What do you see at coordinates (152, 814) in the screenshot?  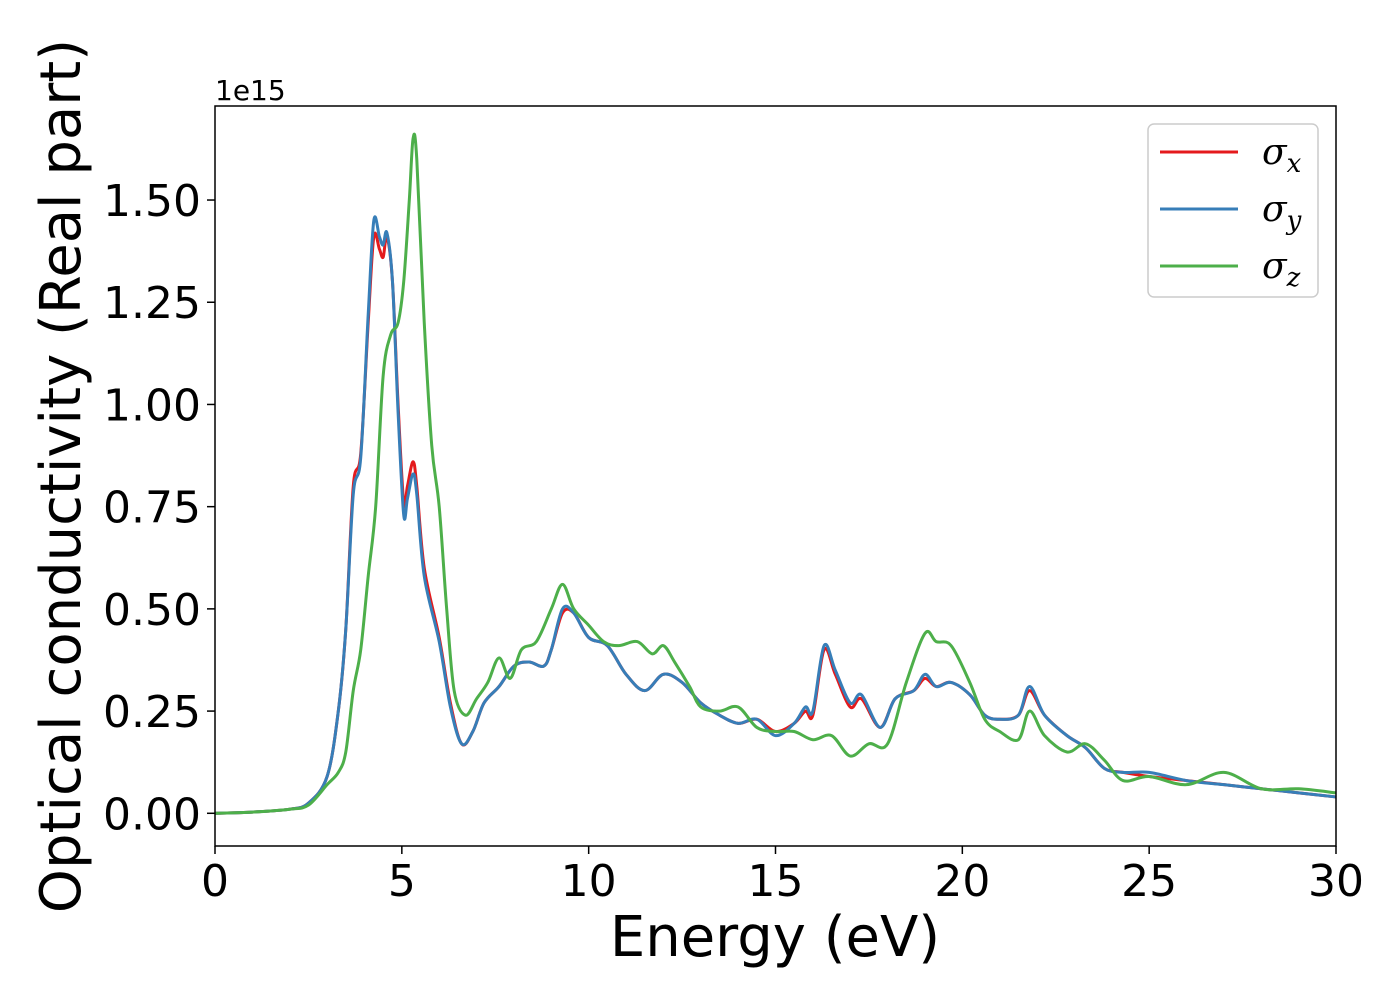 I see `y-tick-label: 0.00` at bounding box center [152, 814].